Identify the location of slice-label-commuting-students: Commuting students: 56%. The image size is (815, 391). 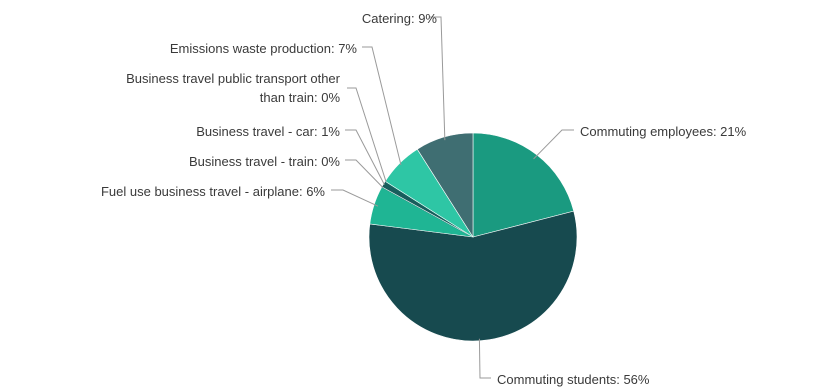
(573, 379).